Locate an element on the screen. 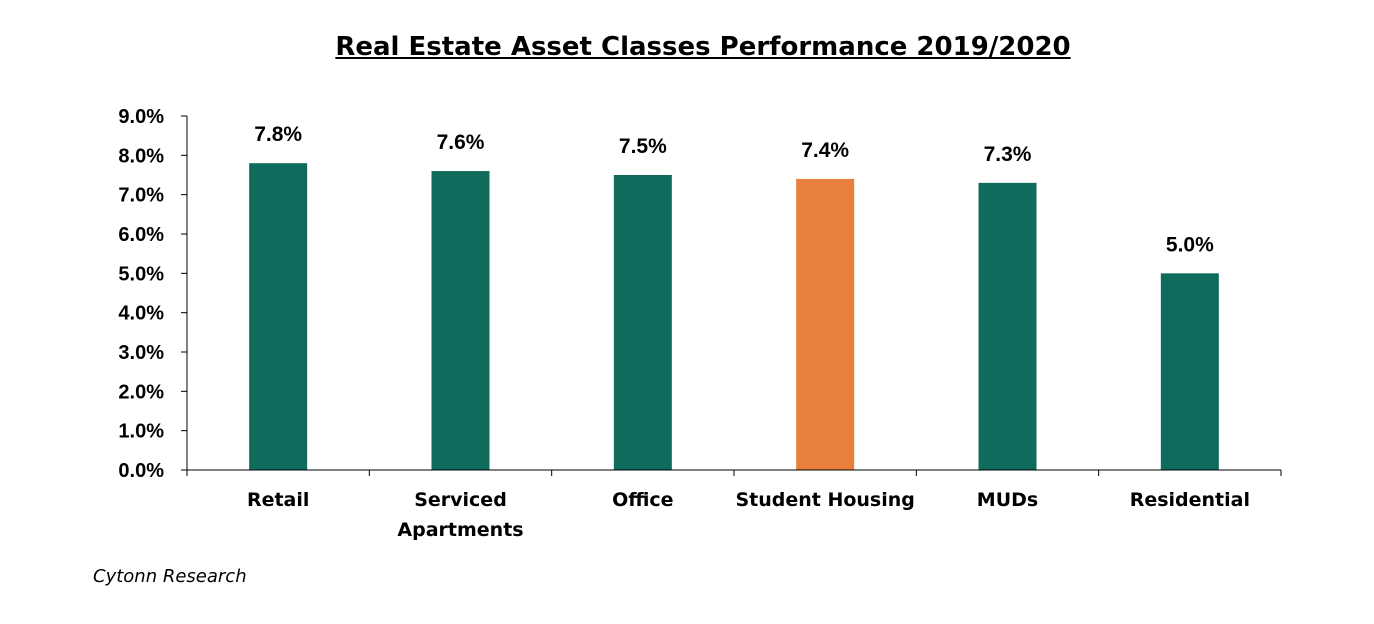  y-axis: 0.0% 1.0% 2.0% 3.0% 4.0% 5.0% 6.0% 7.0% 8.0% 9.0% is located at coordinates (153, 294).